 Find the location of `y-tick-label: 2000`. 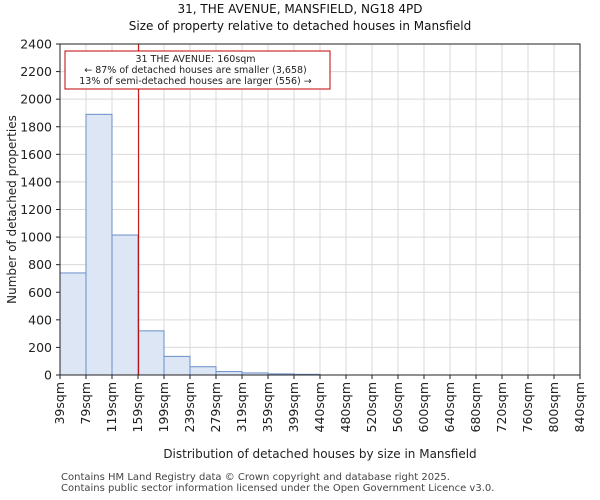

y-tick-label: 2000 is located at coordinates (36, 99).